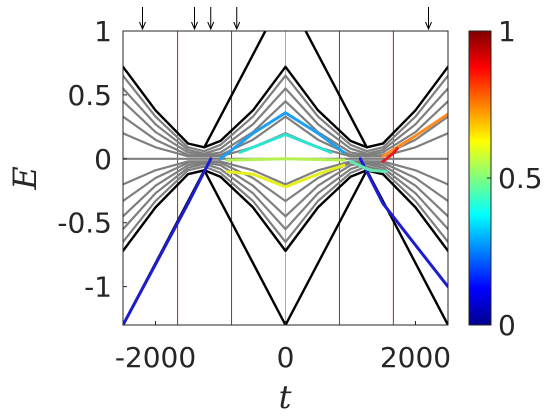 The height and width of the screenshot is (420, 560). I want to click on x-axis-ticks: -2000 0 2000, so click(283, 347).